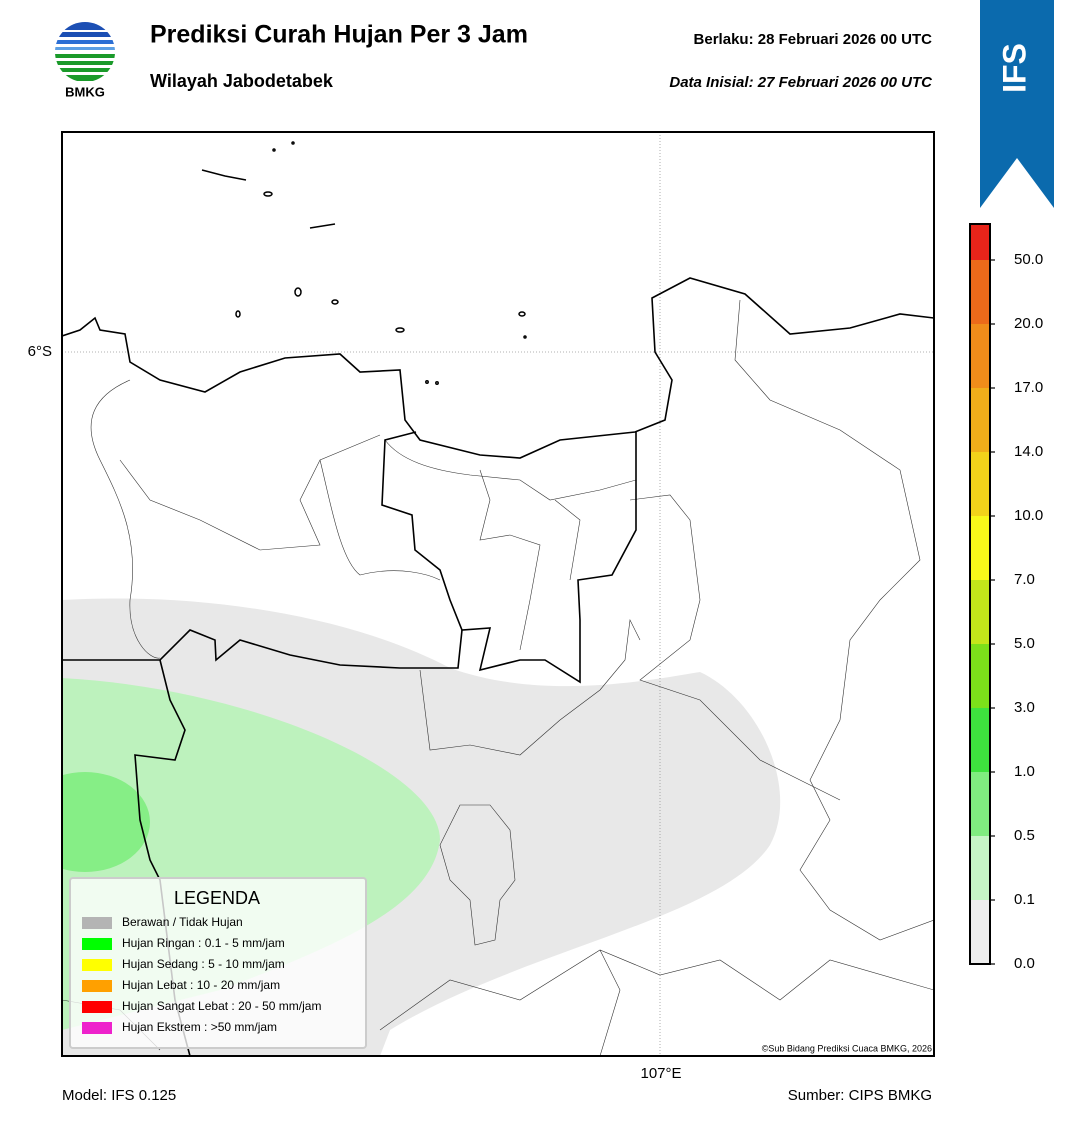 This screenshot has width=1072, height=1128. I want to click on colorbar-tick-label: 0.5, so click(1024, 835).